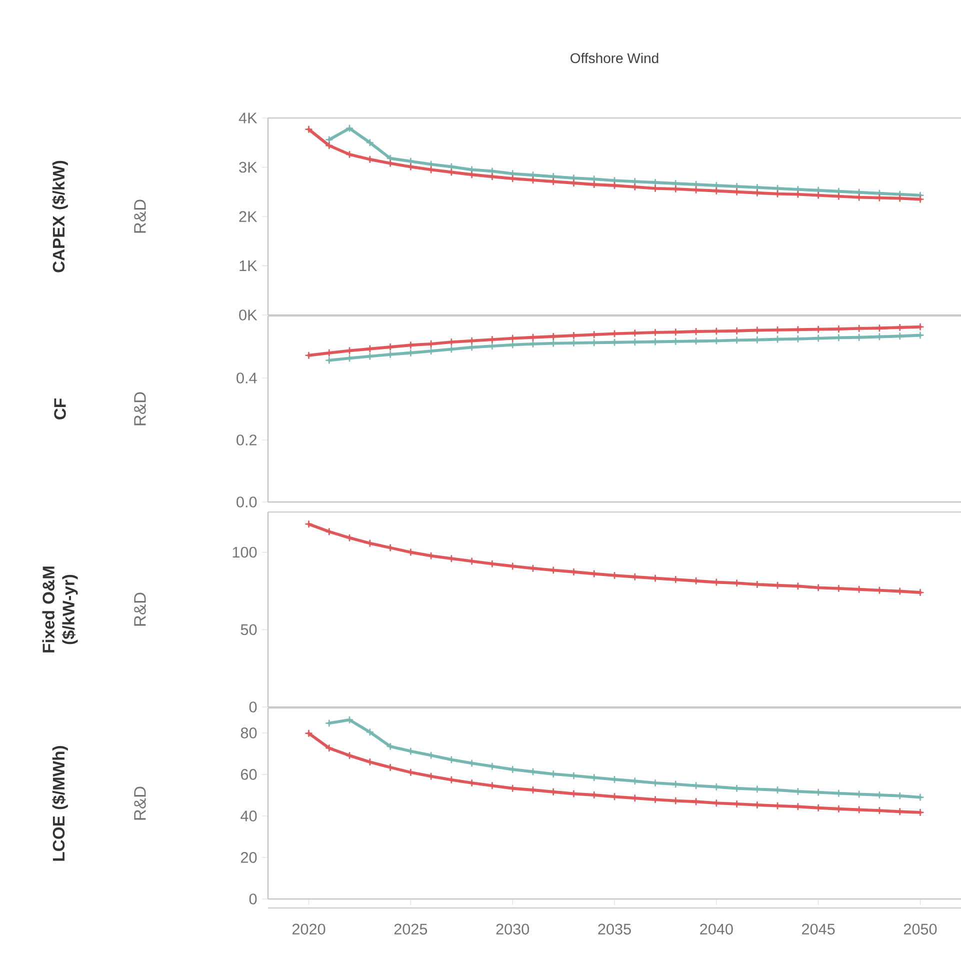  I want to click on x-tick-label: 2030, so click(513, 929).